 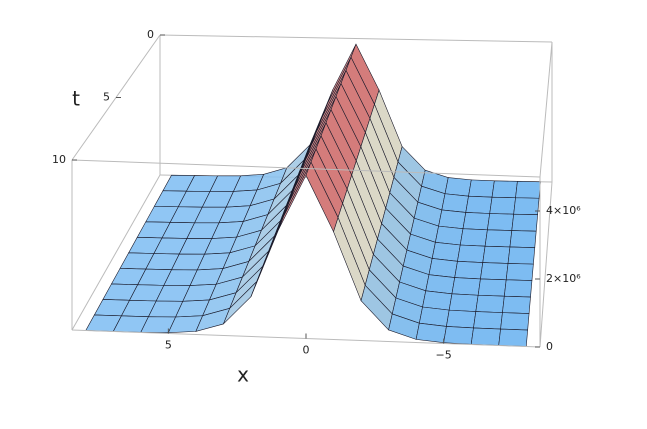 I want to click on x-tick-label: 5, so click(x=168, y=345).